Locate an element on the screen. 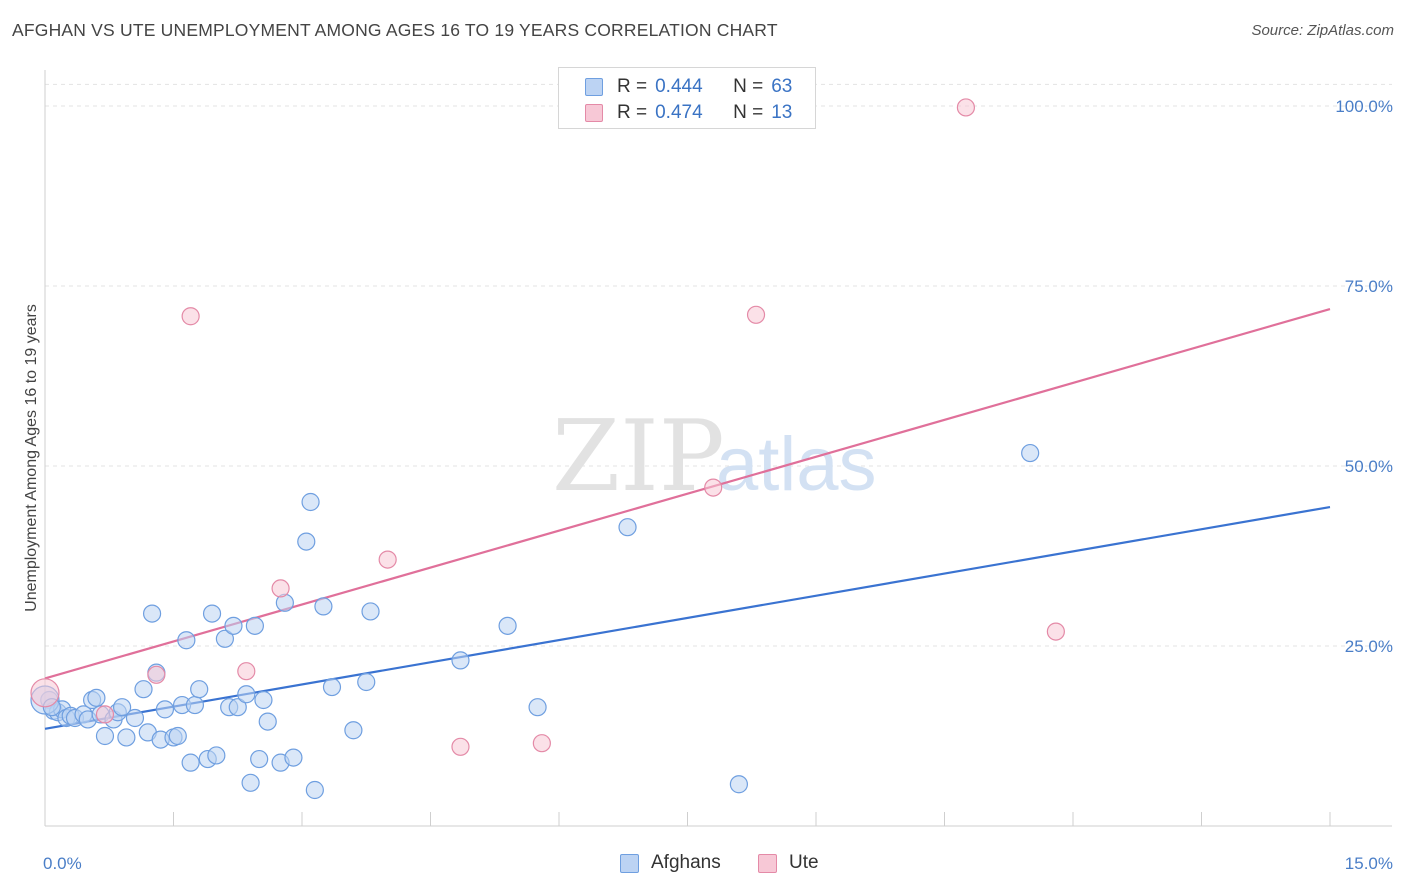  legend-n-value: 13 is located at coordinates (782, 112).